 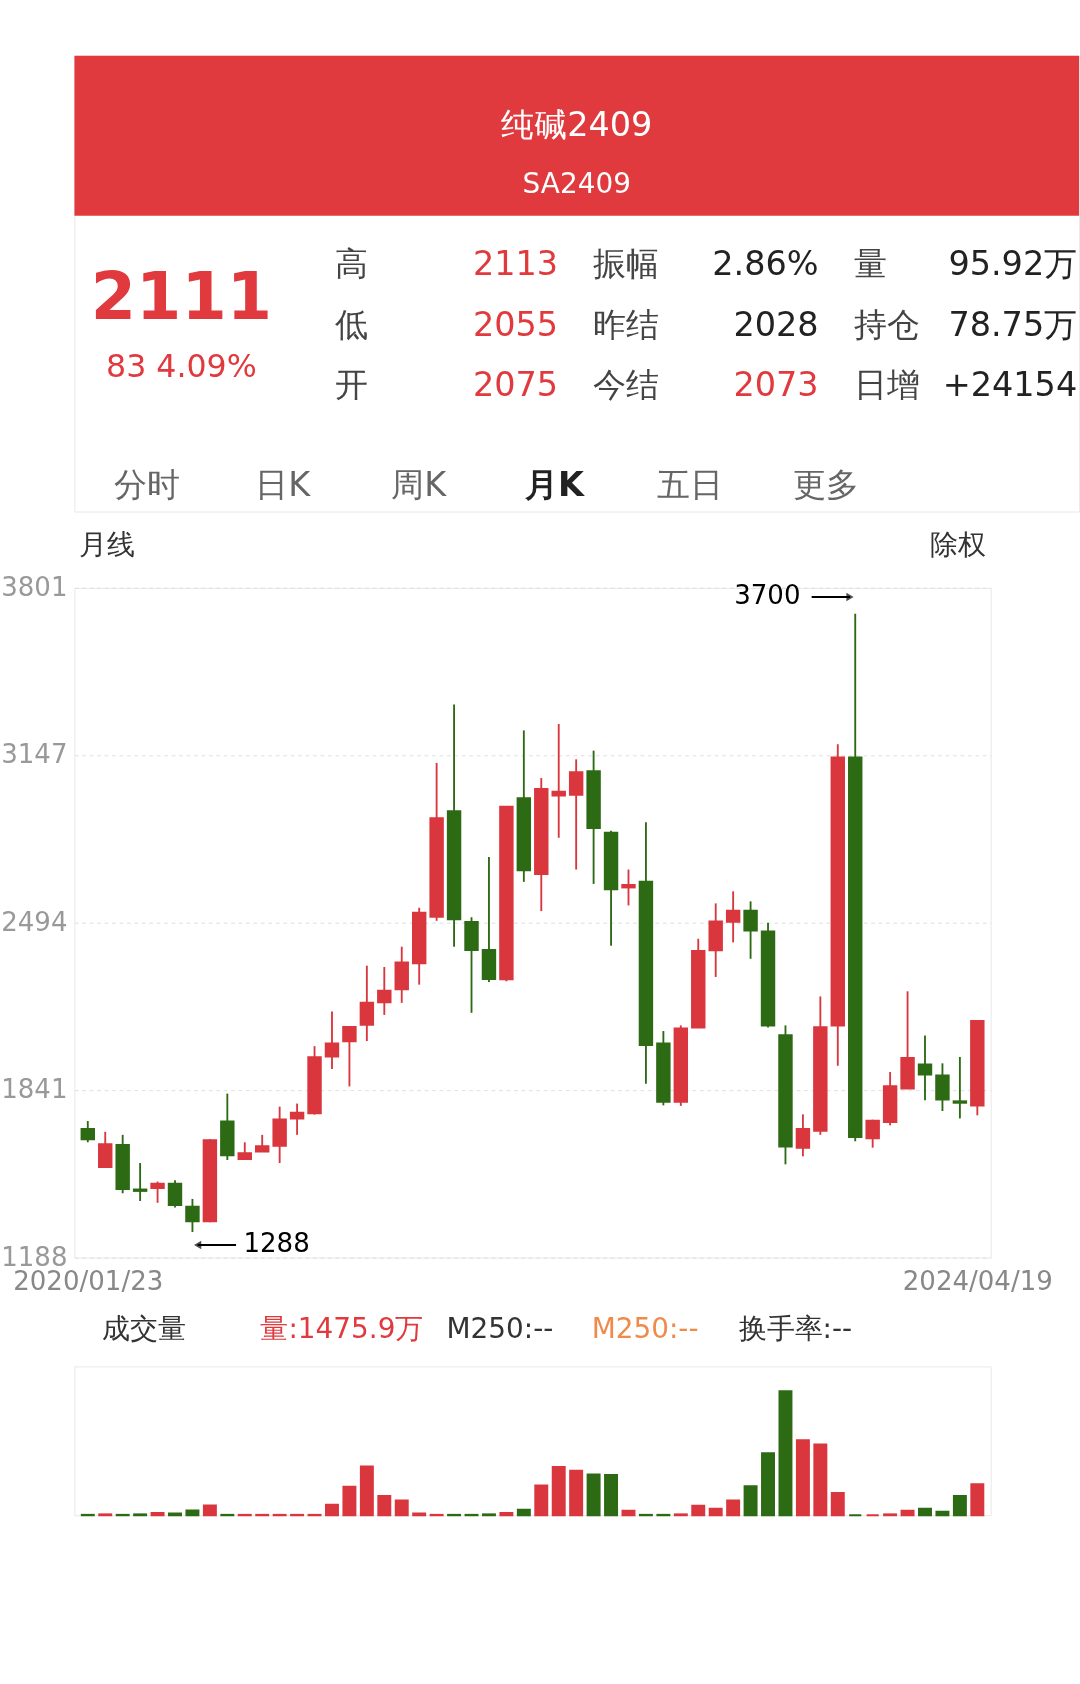 I want to click on text: 2055, so click(x=515, y=324).